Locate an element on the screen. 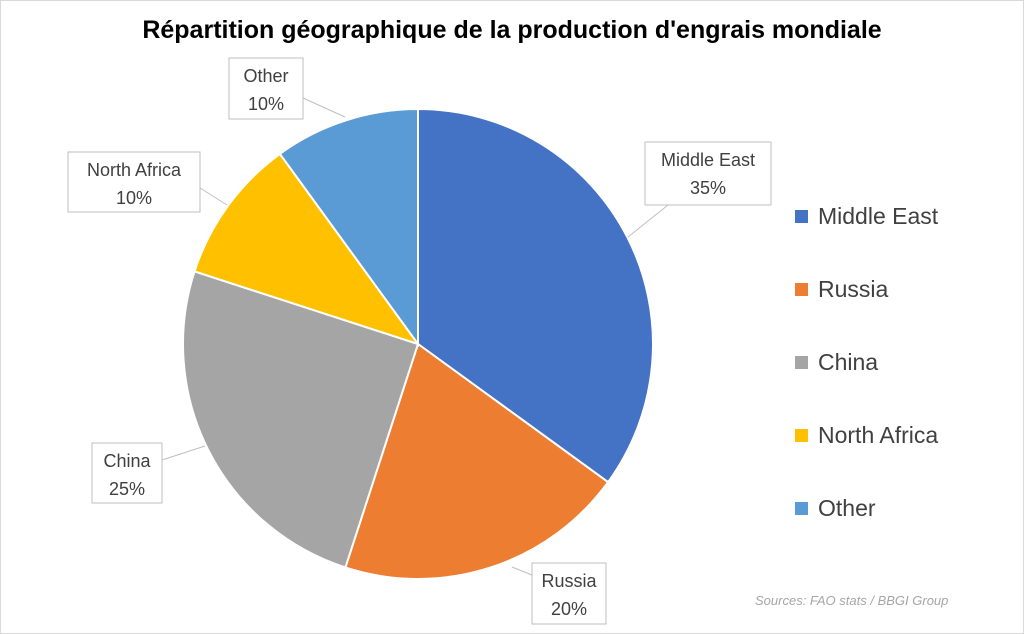 Image resolution: width=1024 pixels, height=634 pixels. legend-label: North Africa is located at coordinates (878, 434).